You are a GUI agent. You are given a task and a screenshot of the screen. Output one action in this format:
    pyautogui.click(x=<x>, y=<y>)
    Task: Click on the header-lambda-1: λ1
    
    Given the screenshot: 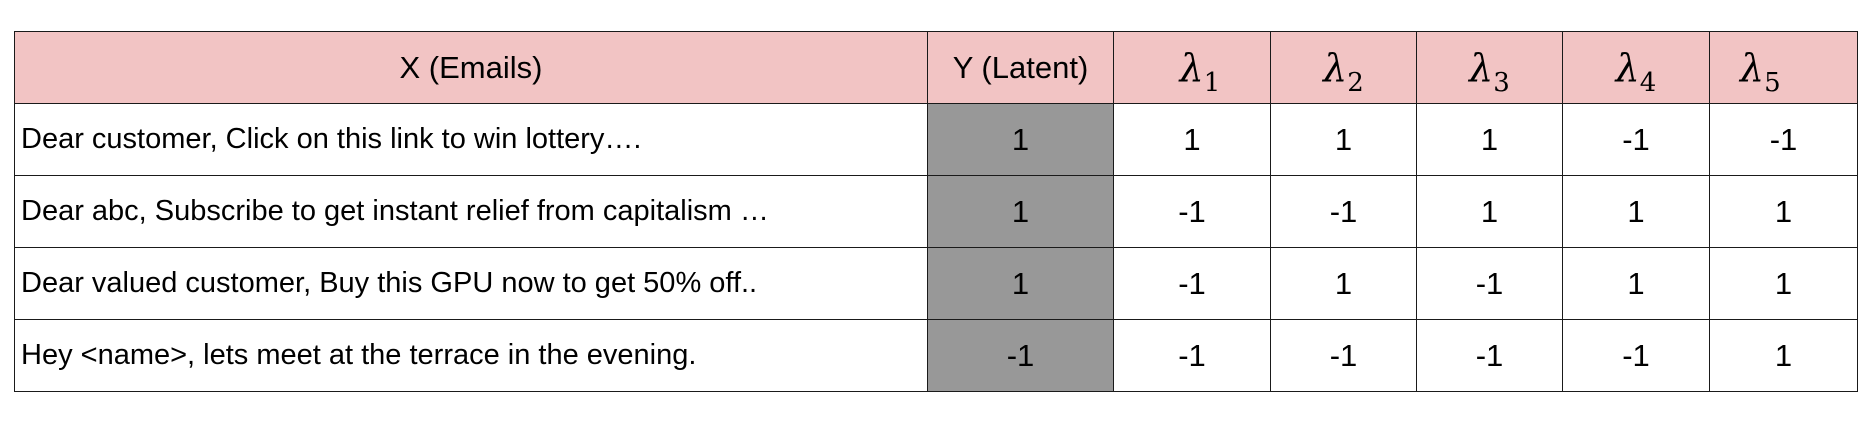 What is the action you would take?
    pyautogui.click(x=1192, y=67)
    